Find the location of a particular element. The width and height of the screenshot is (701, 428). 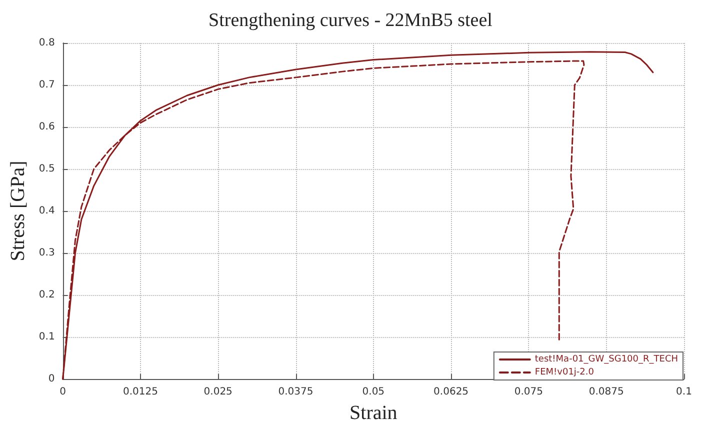

x-tick-label: 0.0875 is located at coordinates (606, 392).